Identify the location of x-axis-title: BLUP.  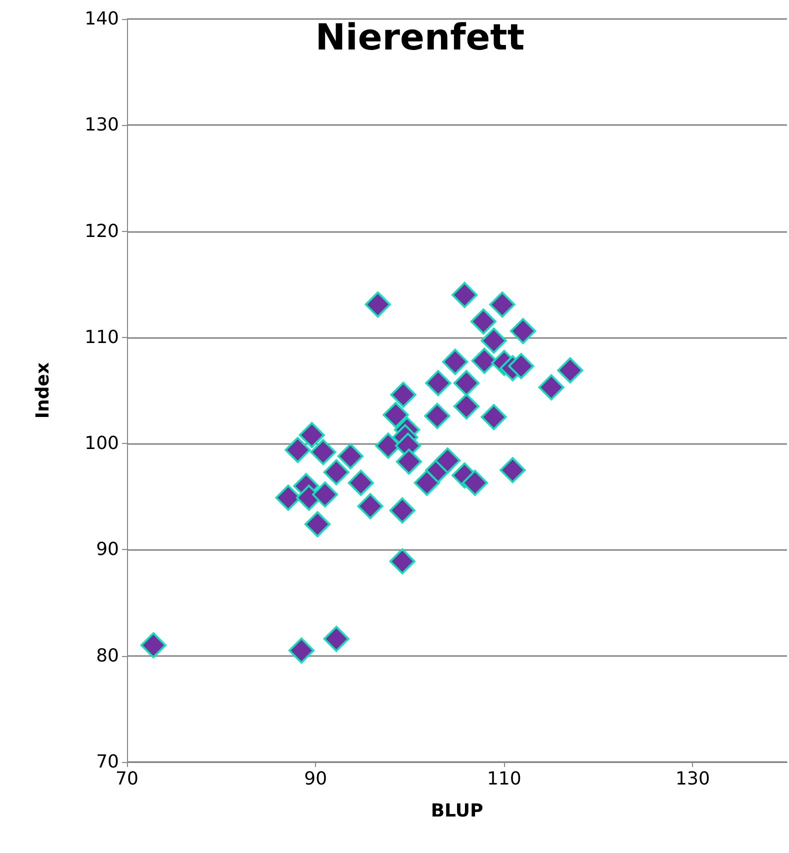
(457, 811).